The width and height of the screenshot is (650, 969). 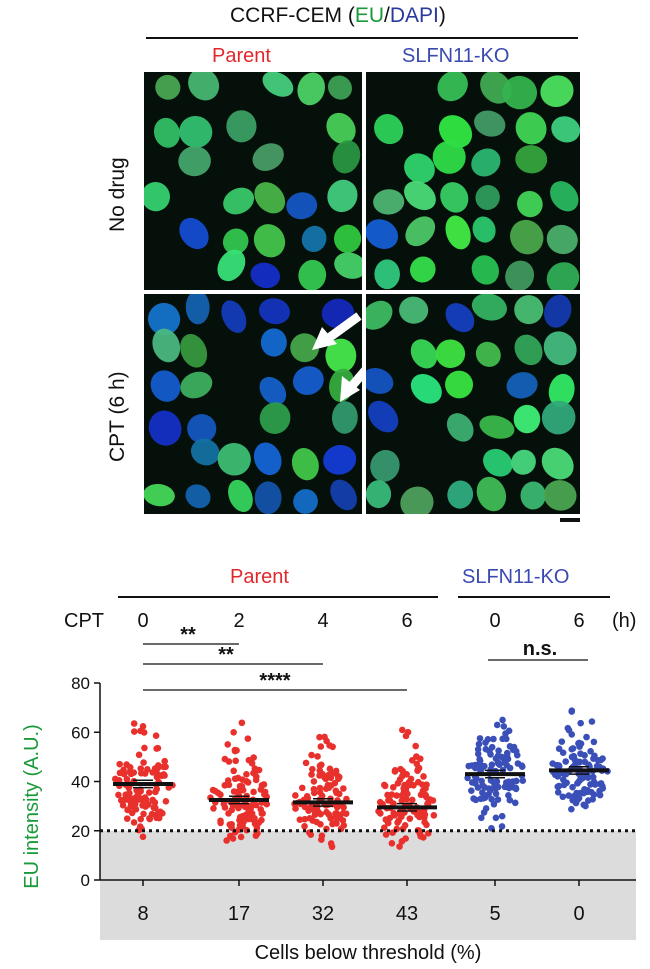 I want to click on row-label-cpt: CPT (6 h), so click(x=117, y=416).